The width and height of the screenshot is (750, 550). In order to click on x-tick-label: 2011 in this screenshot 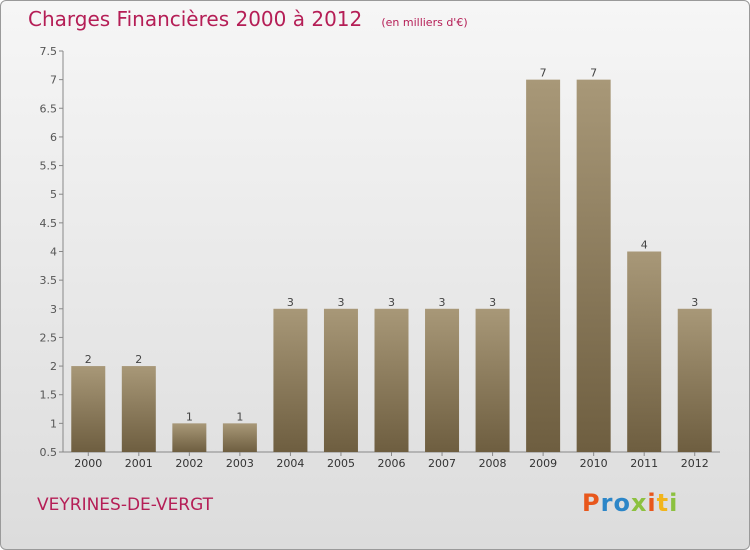, I will do `click(644, 463)`.